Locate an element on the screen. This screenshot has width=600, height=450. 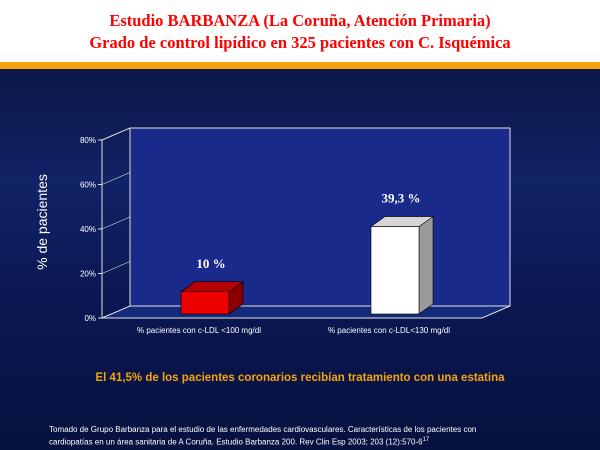
y-tick-label: 0% is located at coordinates (90, 318).